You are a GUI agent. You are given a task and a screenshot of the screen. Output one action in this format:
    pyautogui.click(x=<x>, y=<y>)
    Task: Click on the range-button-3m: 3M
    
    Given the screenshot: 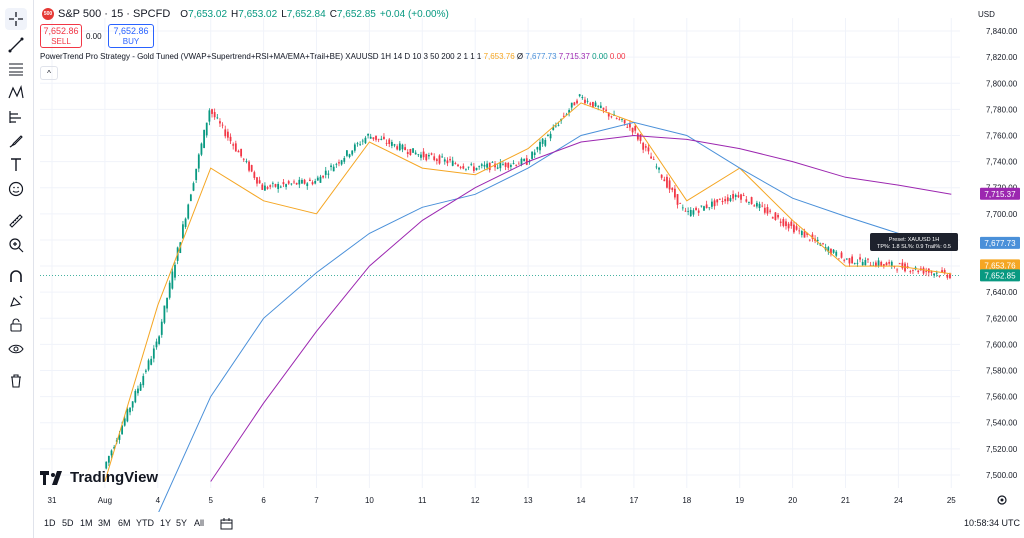 What is the action you would take?
    pyautogui.click(x=104, y=523)
    